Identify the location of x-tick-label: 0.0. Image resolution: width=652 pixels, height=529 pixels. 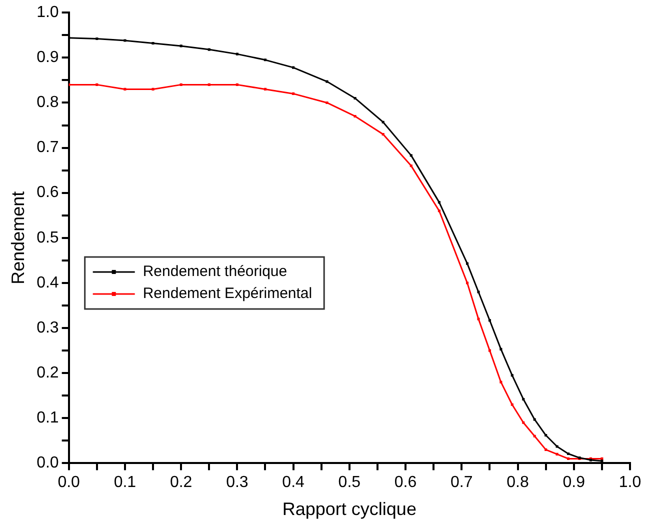
(69, 483).